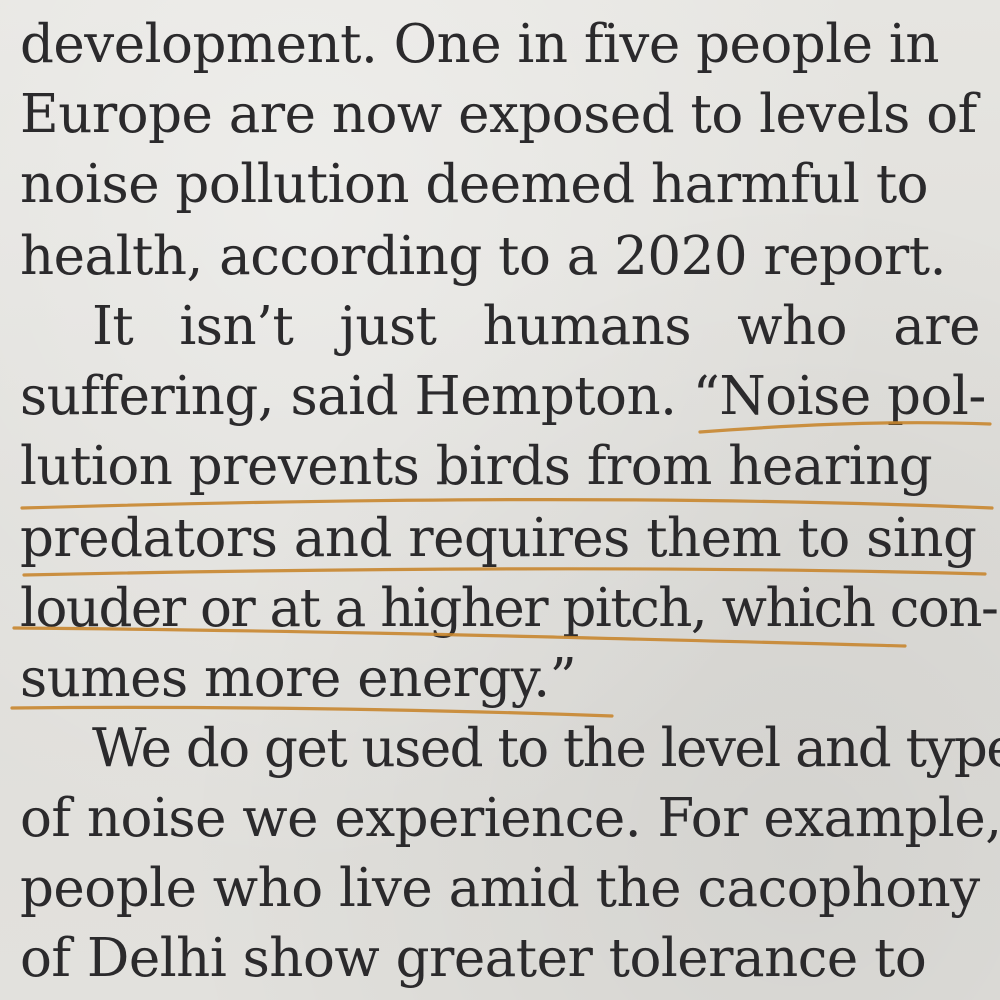 The image size is (1000, 1000). I want to click on word: who, so click(792, 326).